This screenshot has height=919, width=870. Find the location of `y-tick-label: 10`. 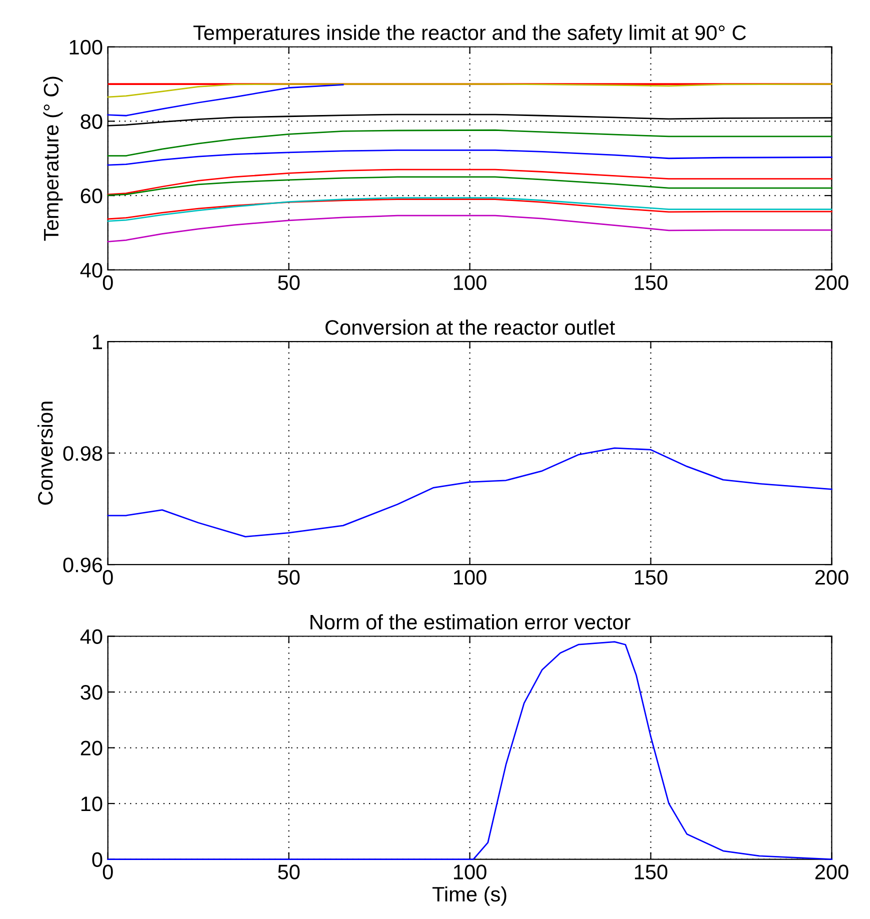

y-tick-label: 10 is located at coordinates (91, 804).